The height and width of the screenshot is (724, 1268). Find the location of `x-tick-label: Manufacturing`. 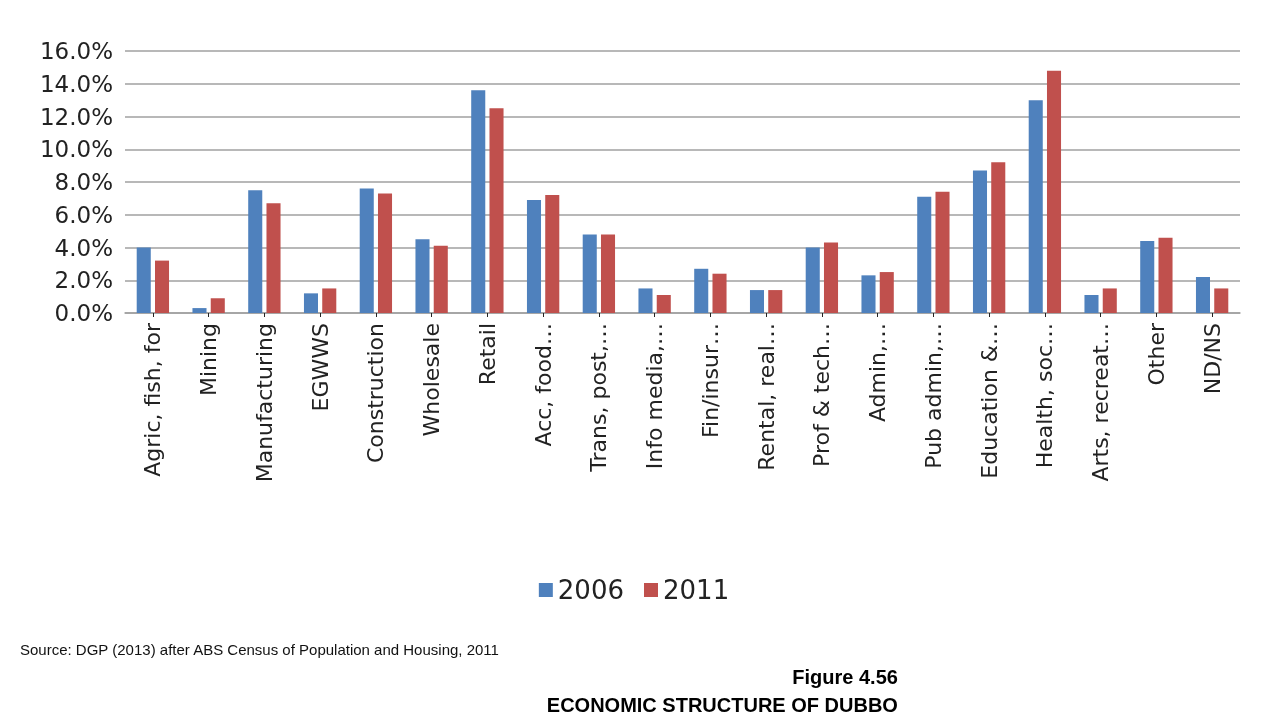

x-tick-label: Manufacturing is located at coordinates (264, 403).